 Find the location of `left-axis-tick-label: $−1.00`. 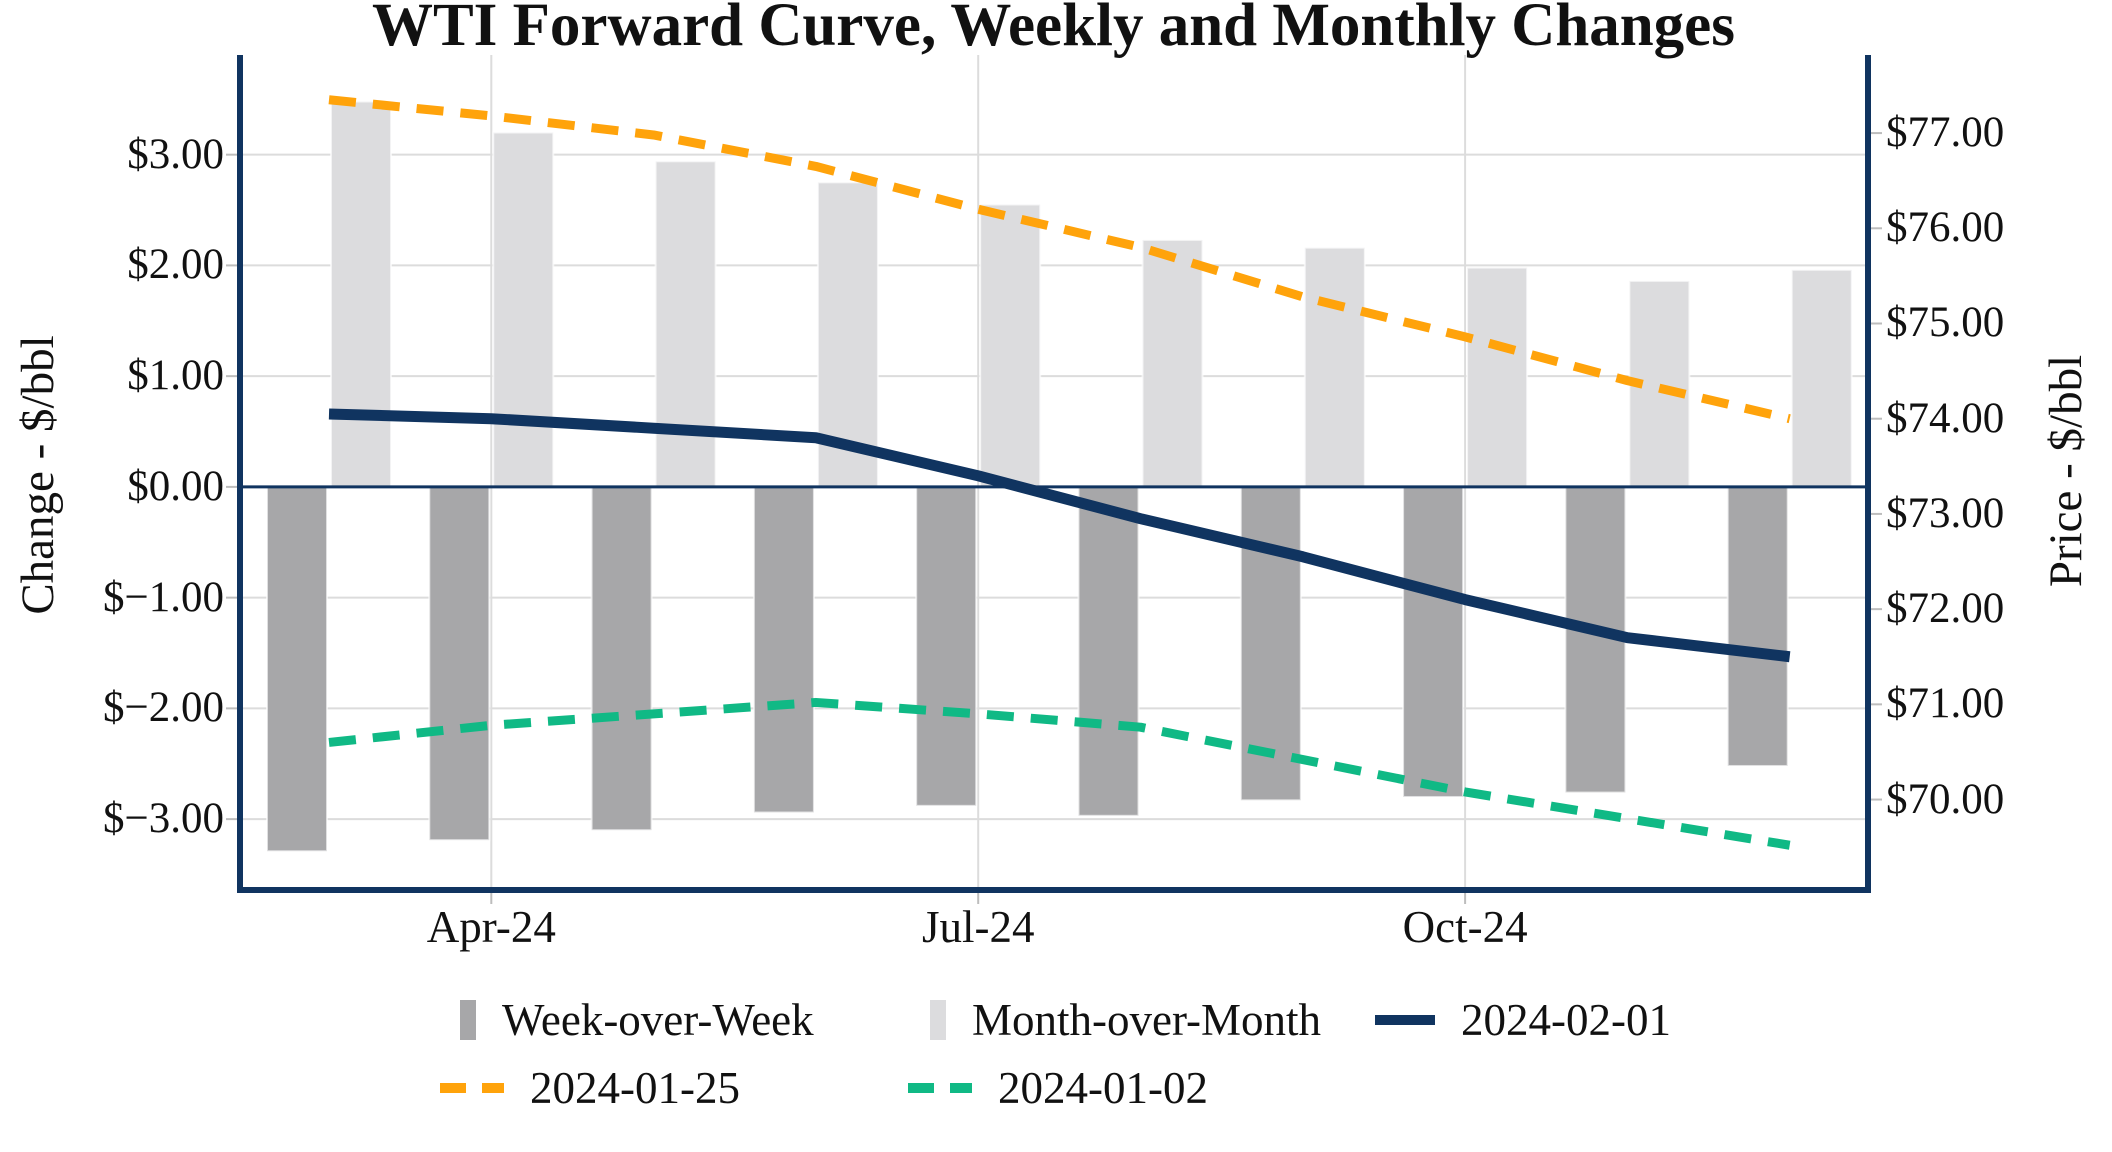

left-axis-tick-label: $−1.00 is located at coordinates (163, 597).